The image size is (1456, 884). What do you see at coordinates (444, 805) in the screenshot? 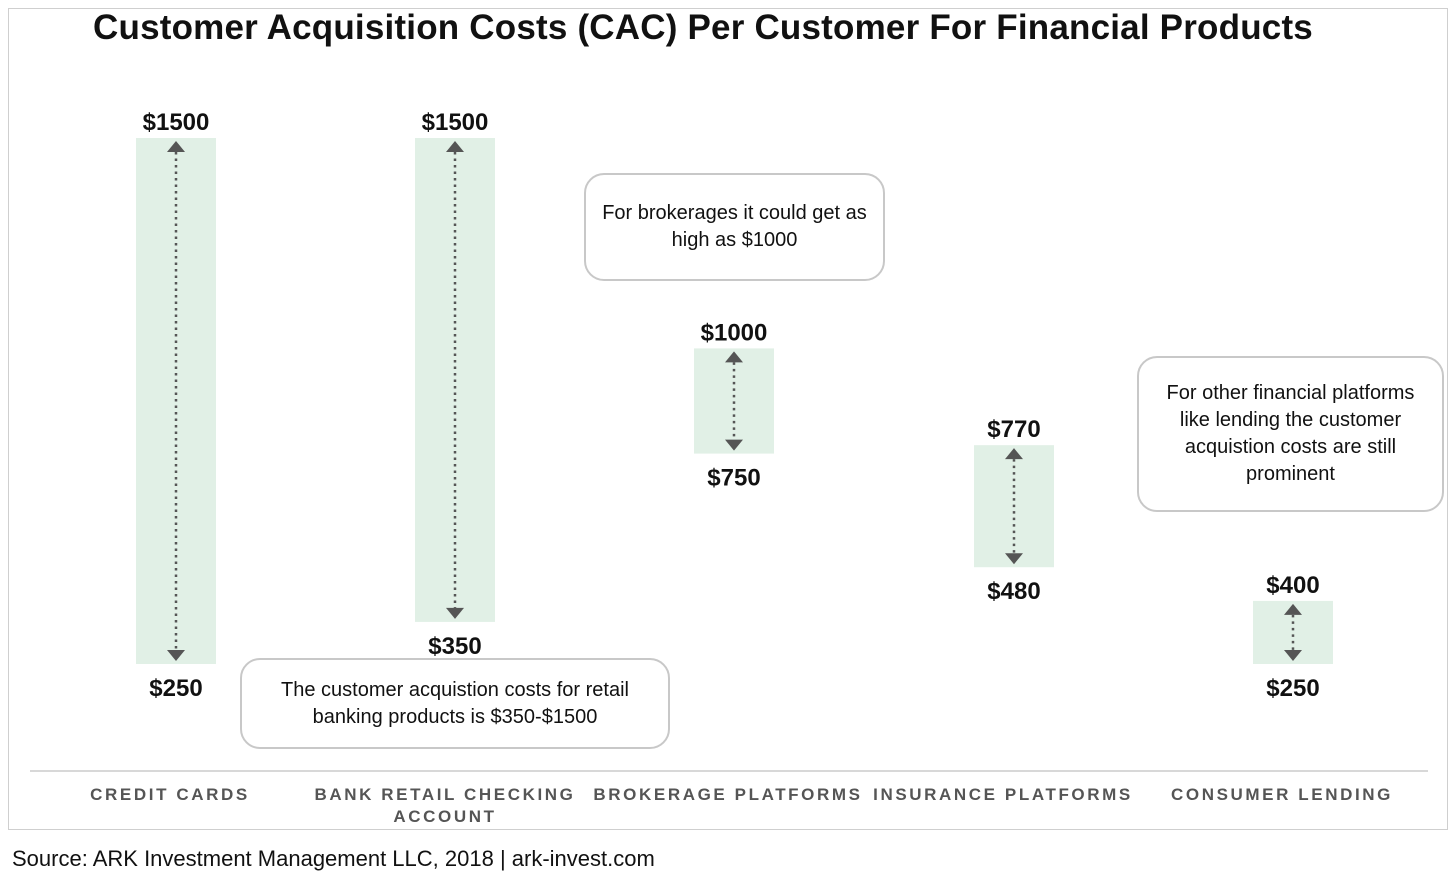
I see `x-tick-label: BANK RETAIL CHECKING ACCOUNT` at bounding box center [444, 805].